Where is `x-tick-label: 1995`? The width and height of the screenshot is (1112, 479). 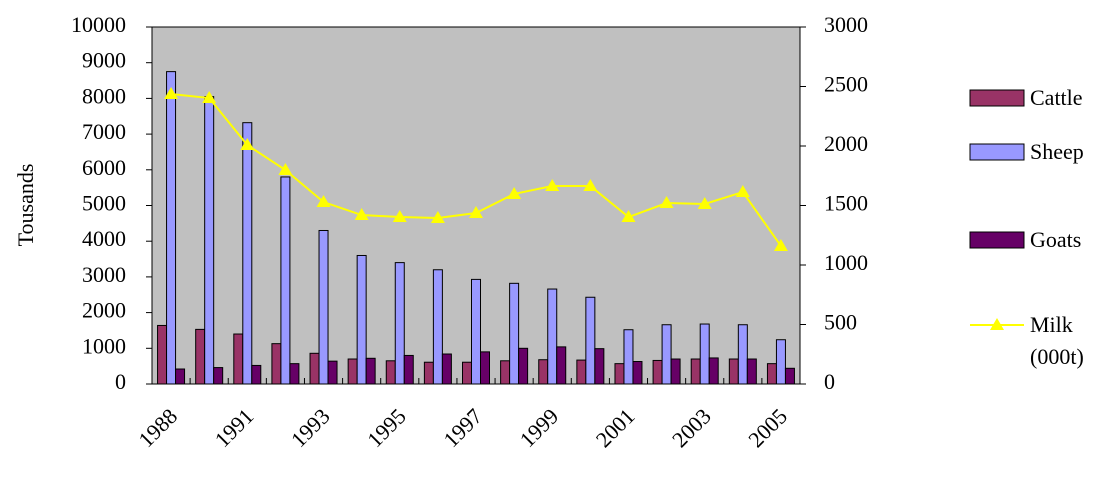
x-tick-label: 1995 is located at coordinates (386, 427).